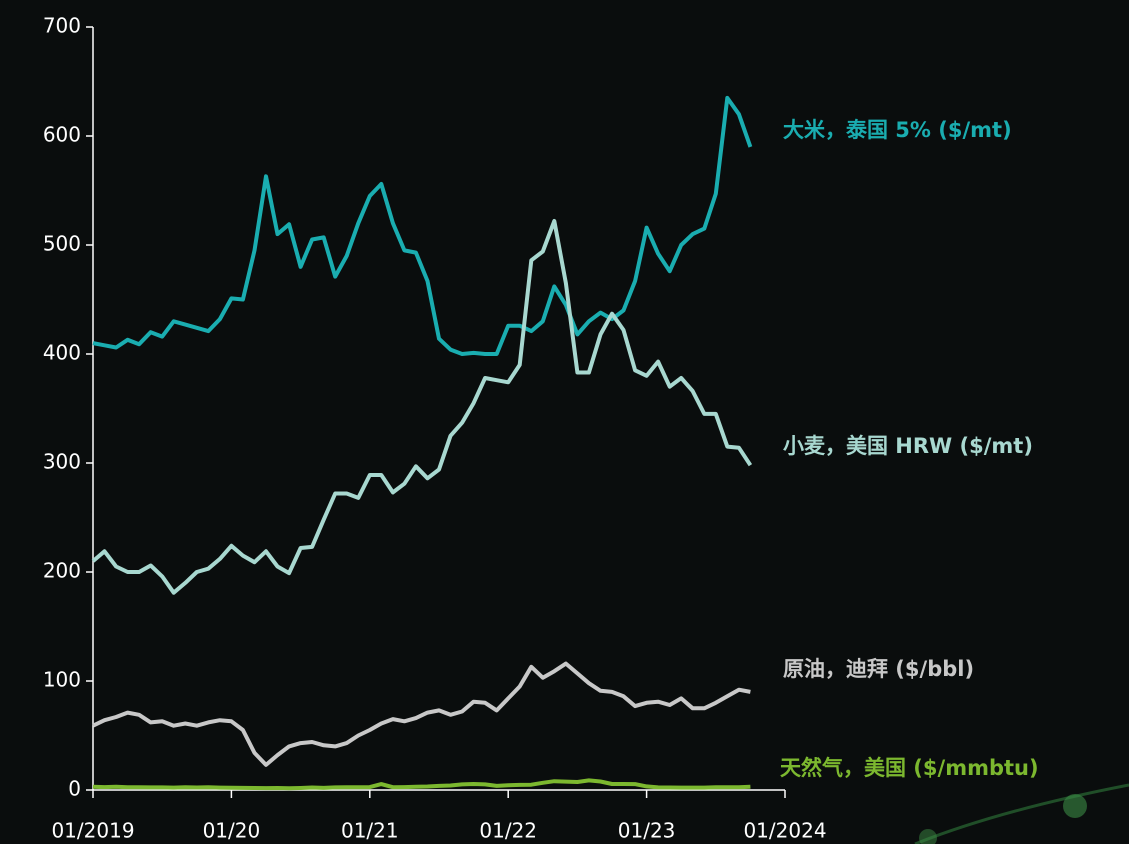 Image resolution: width=1129 pixels, height=844 pixels. I want to click on x-tick-label: 01/2024, so click(784, 831).